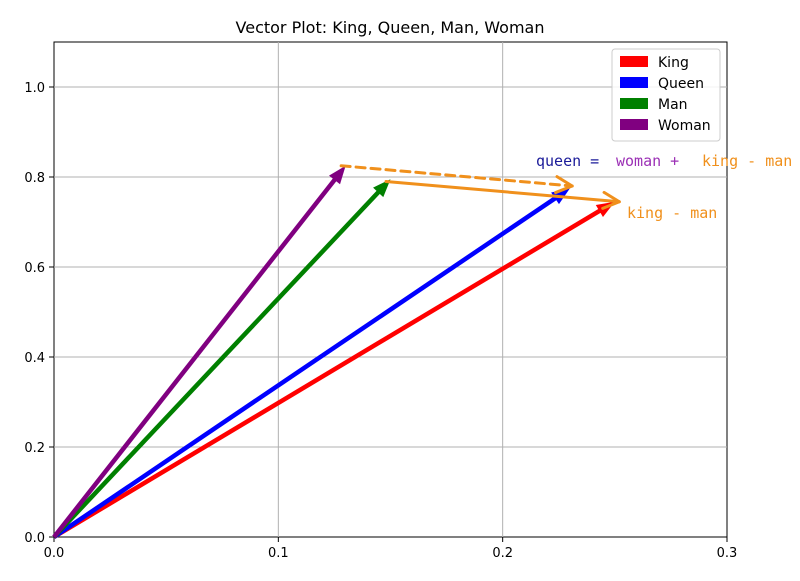 This screenshot has width=800, height=581. I want to click on annotations: queen = woman + king - man king - man, so click(565, 187).